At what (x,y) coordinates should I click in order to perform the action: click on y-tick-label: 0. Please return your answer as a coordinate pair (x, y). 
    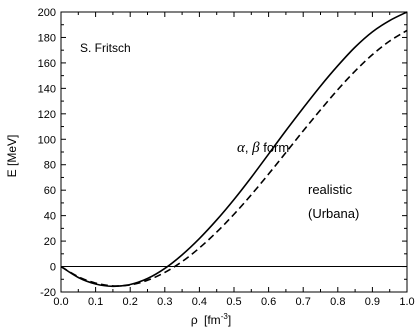
    Looking at the image, I should click on (53, 268).